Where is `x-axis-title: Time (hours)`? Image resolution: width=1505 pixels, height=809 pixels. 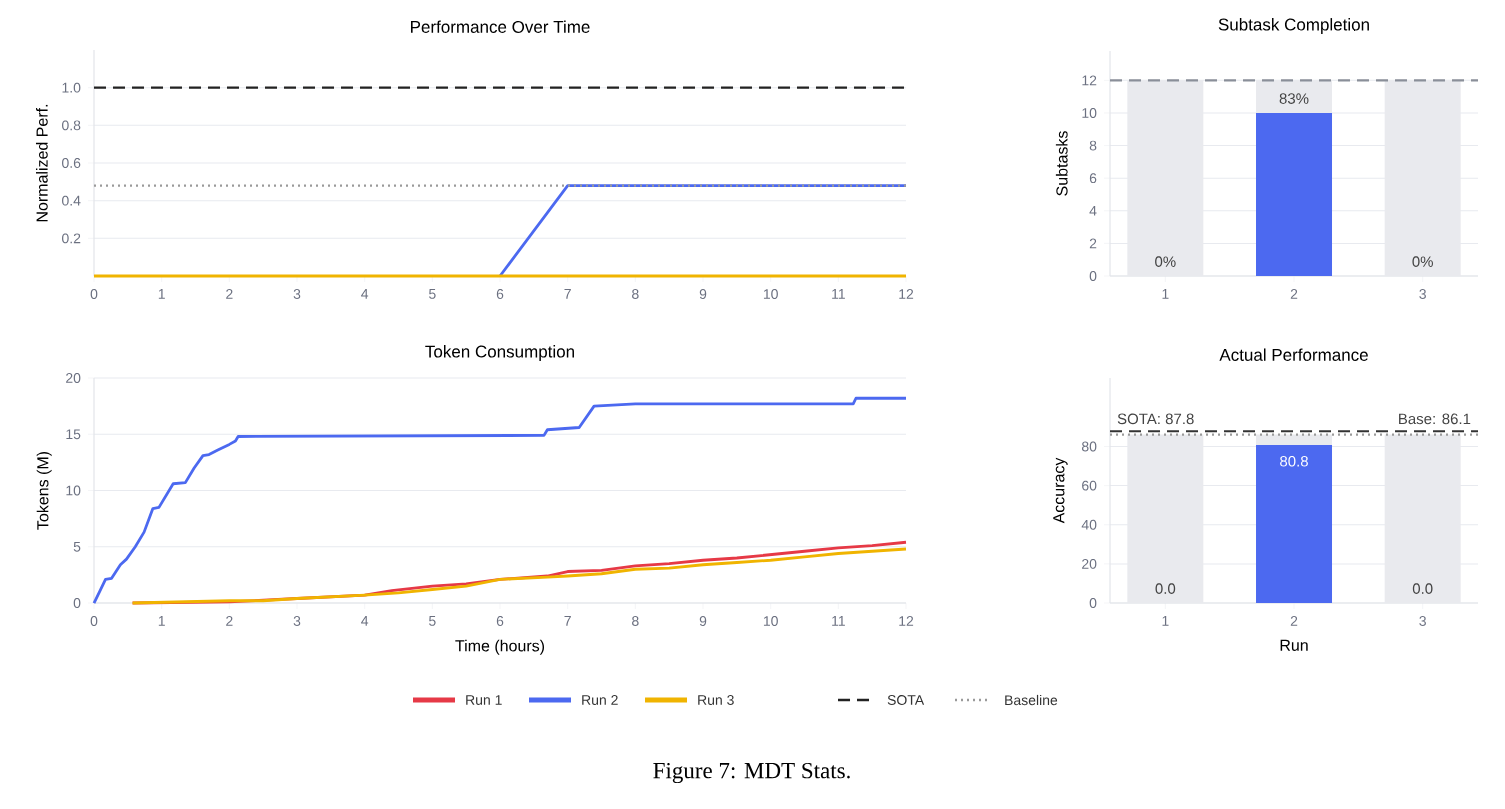
x-axis-title: Time (hours) is located at coordinates (500, 647).